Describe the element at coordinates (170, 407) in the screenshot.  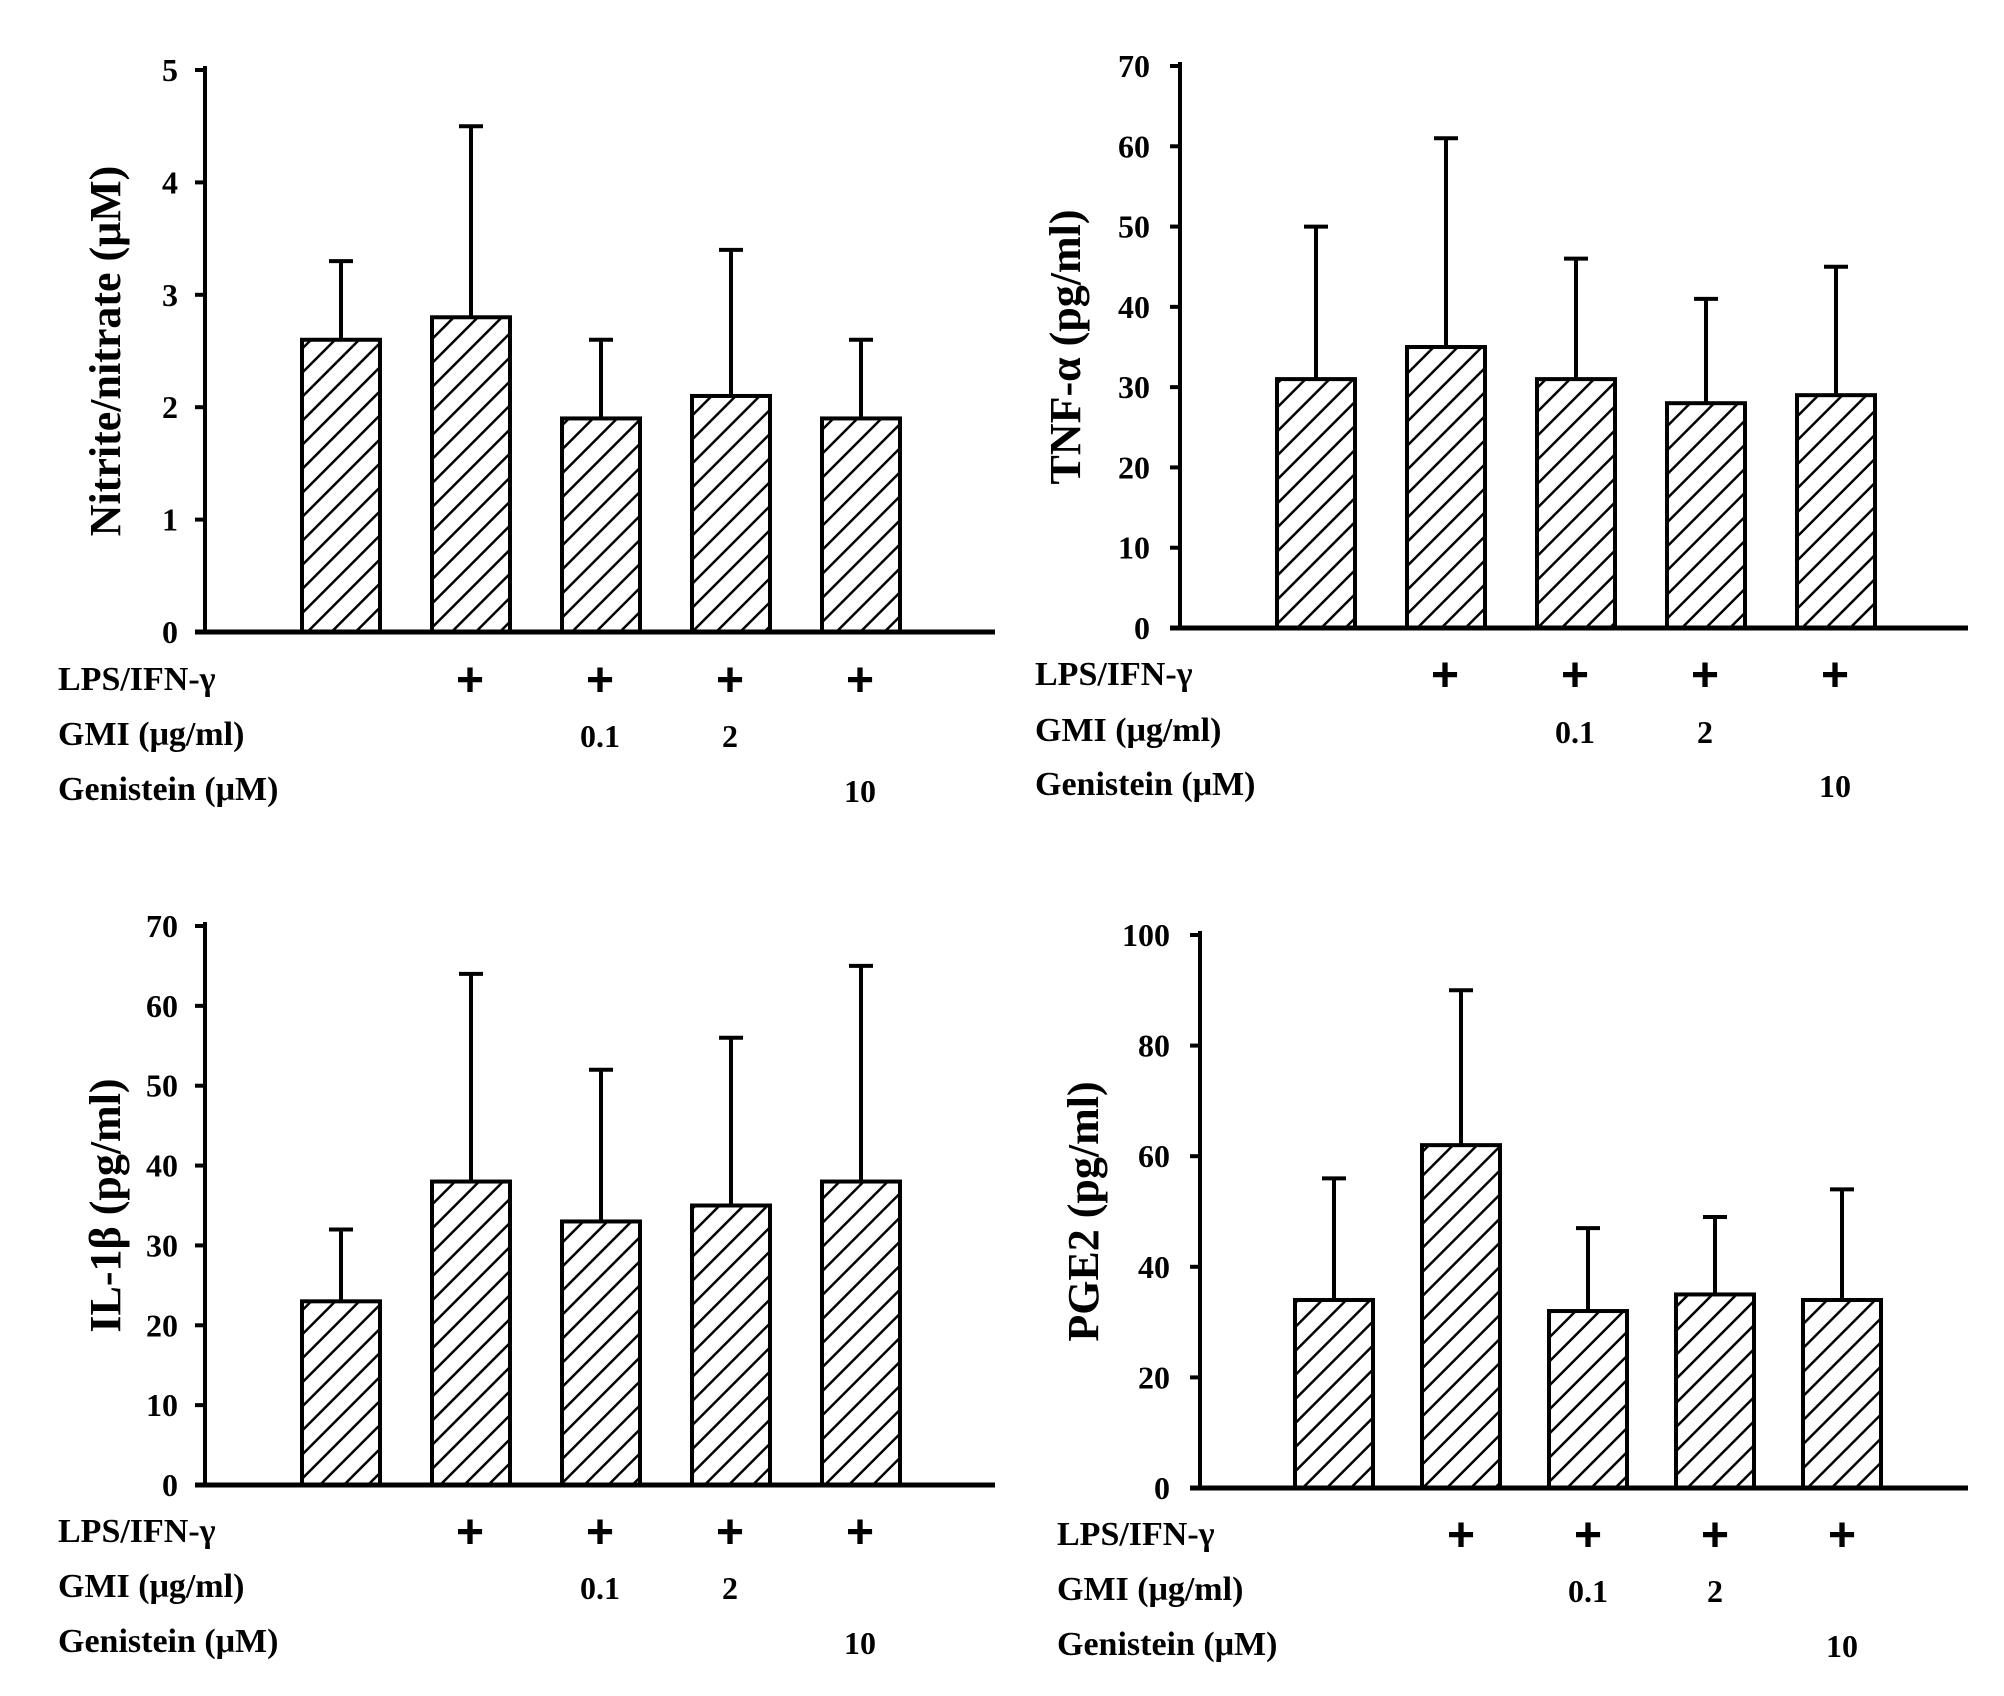
I see `y-tick-label: 2` at that location.